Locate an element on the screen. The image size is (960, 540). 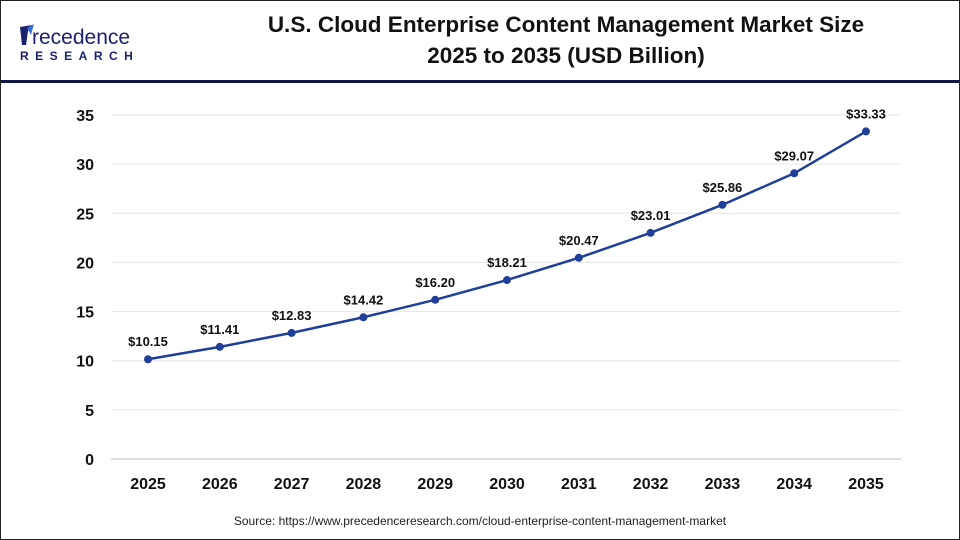
data-label: $18.21 is located at coordinates (507, 262).